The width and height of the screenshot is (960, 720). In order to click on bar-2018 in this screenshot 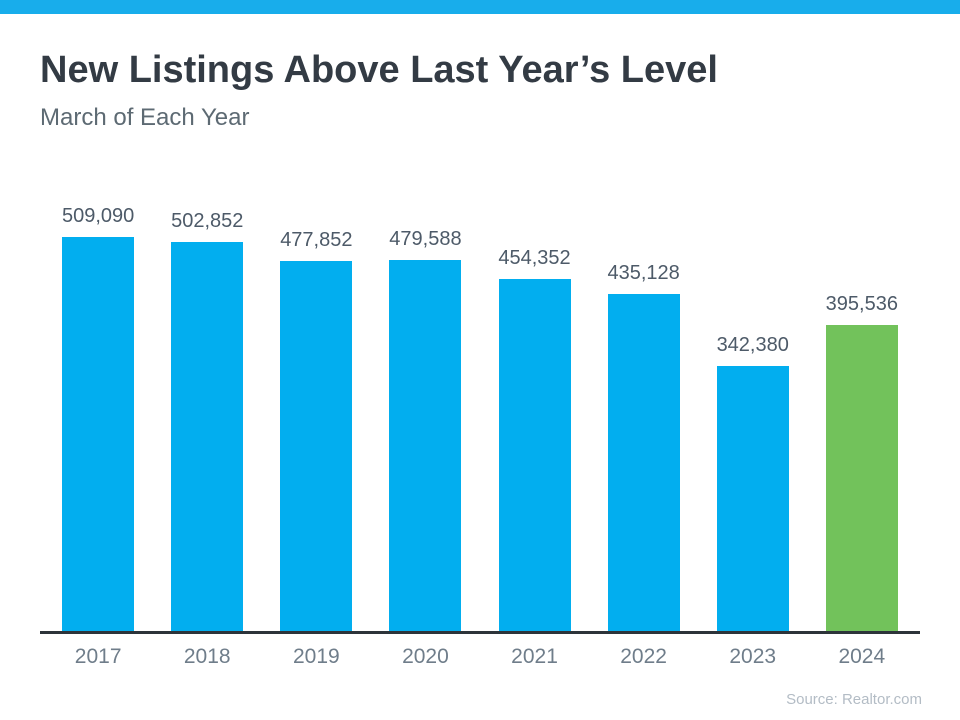, I will do `click(207, 436)`.